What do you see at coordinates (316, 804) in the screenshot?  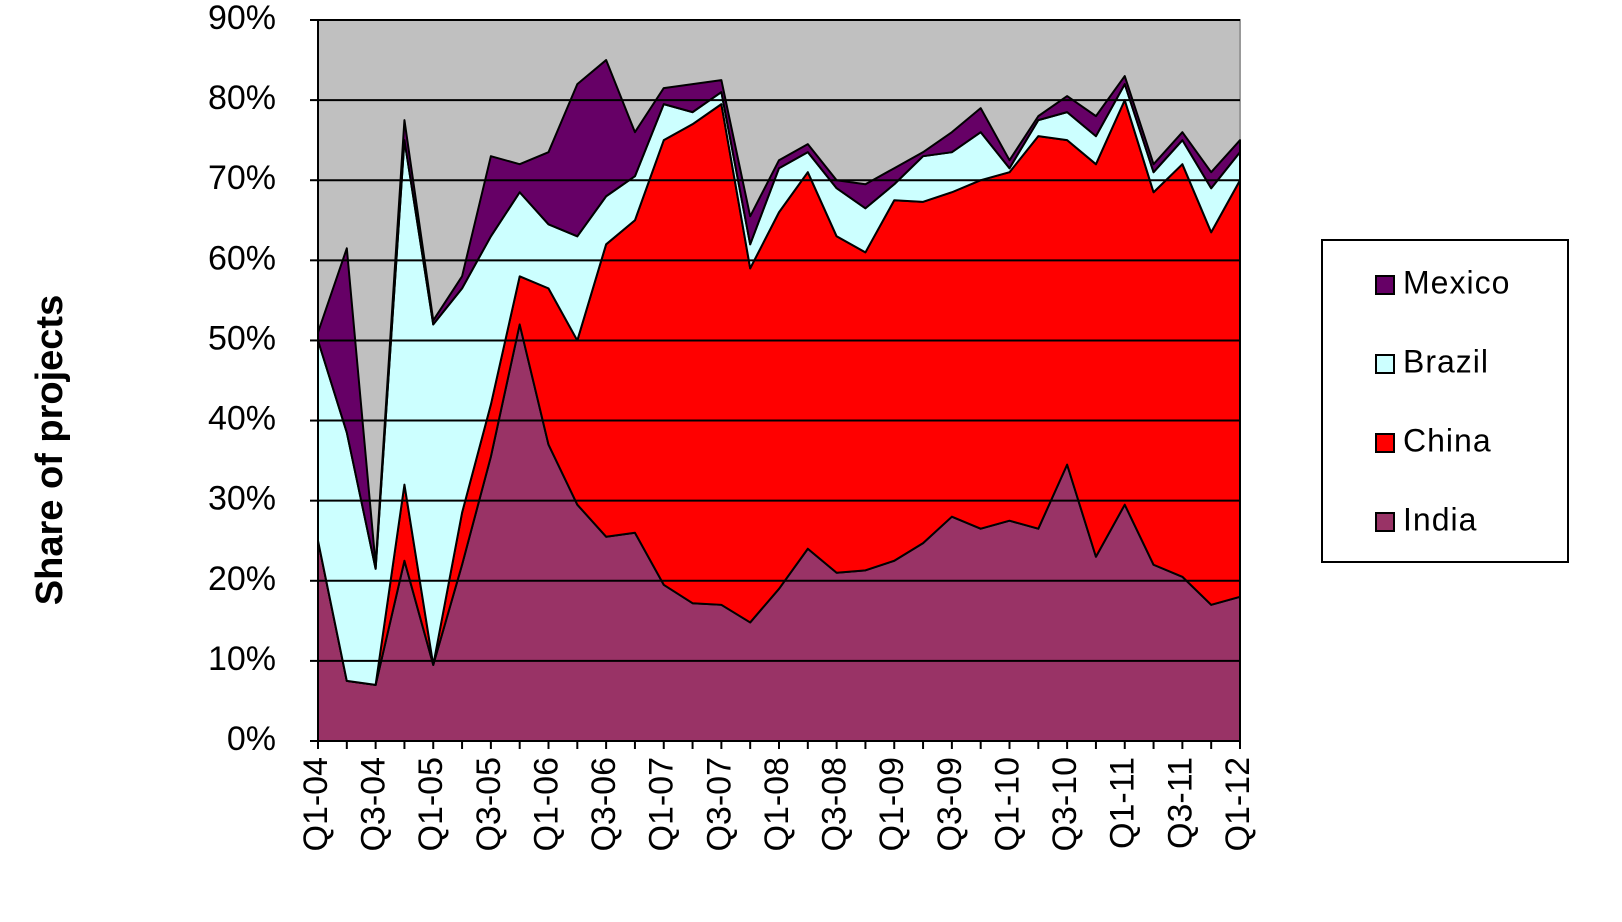 I see `x-tick-label: Q1-04` at bounding box center [316, 804].